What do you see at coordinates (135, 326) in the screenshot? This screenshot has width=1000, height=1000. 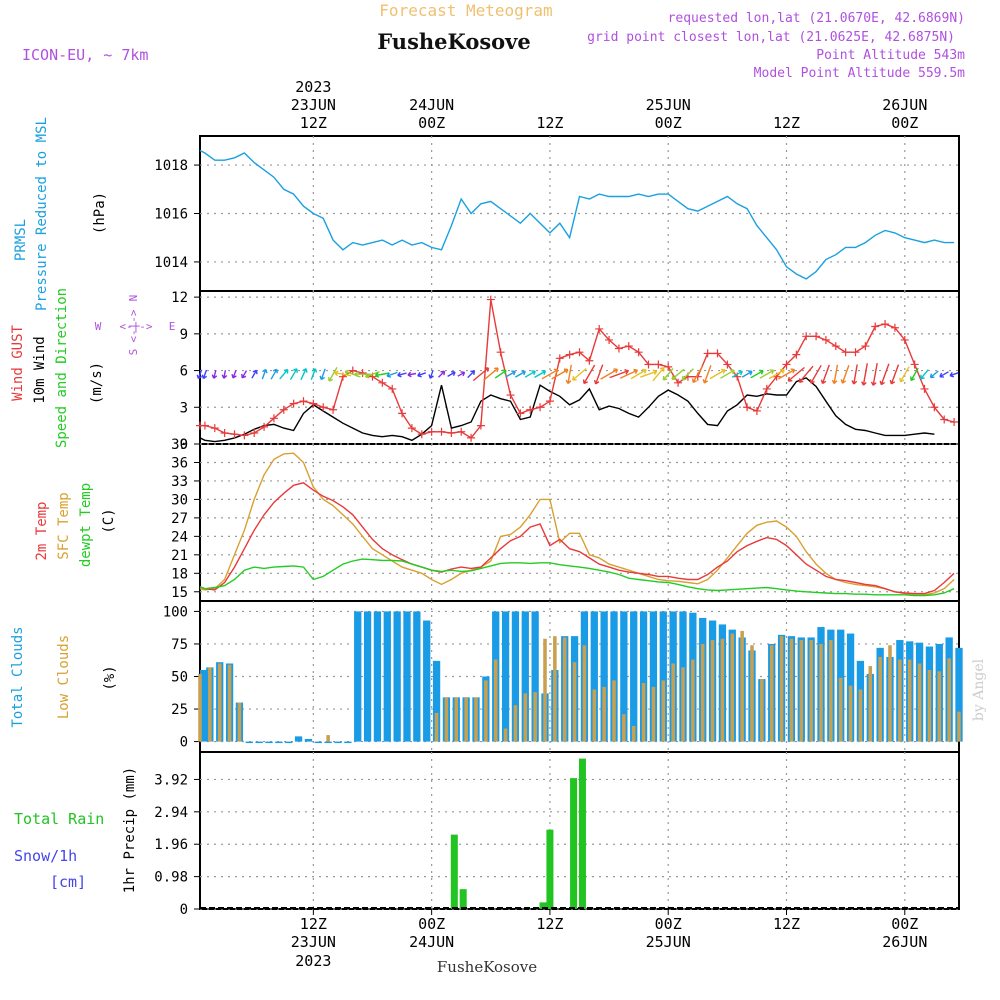 I see `compass-mid-h: <-|->` at bounding box center [135, 326].